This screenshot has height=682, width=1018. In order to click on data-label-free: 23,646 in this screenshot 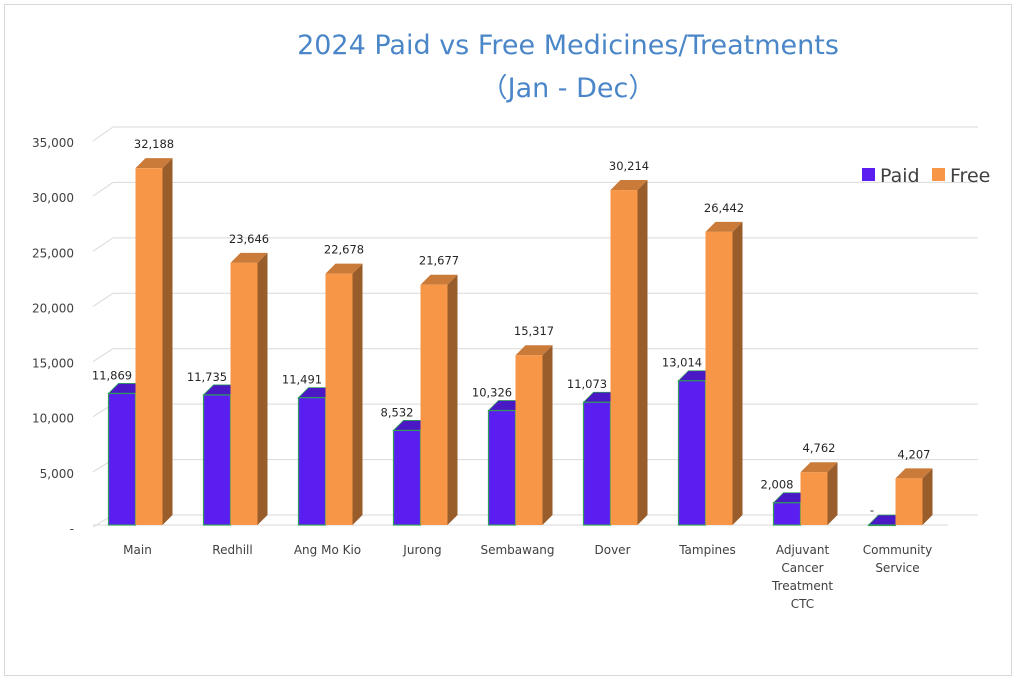, I will do `click(249, 239)`.